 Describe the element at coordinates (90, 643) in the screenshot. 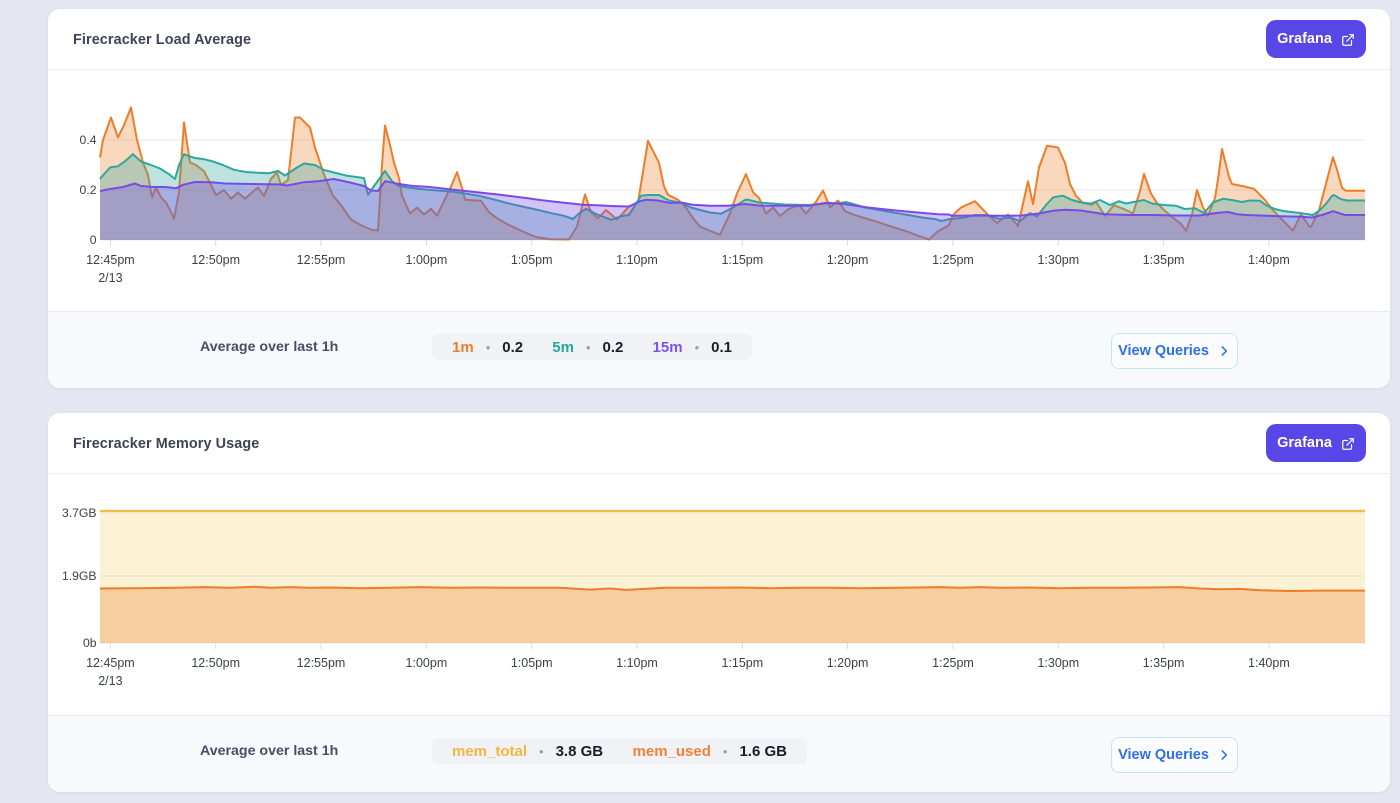

I see `svg-text: 0b` at that location.